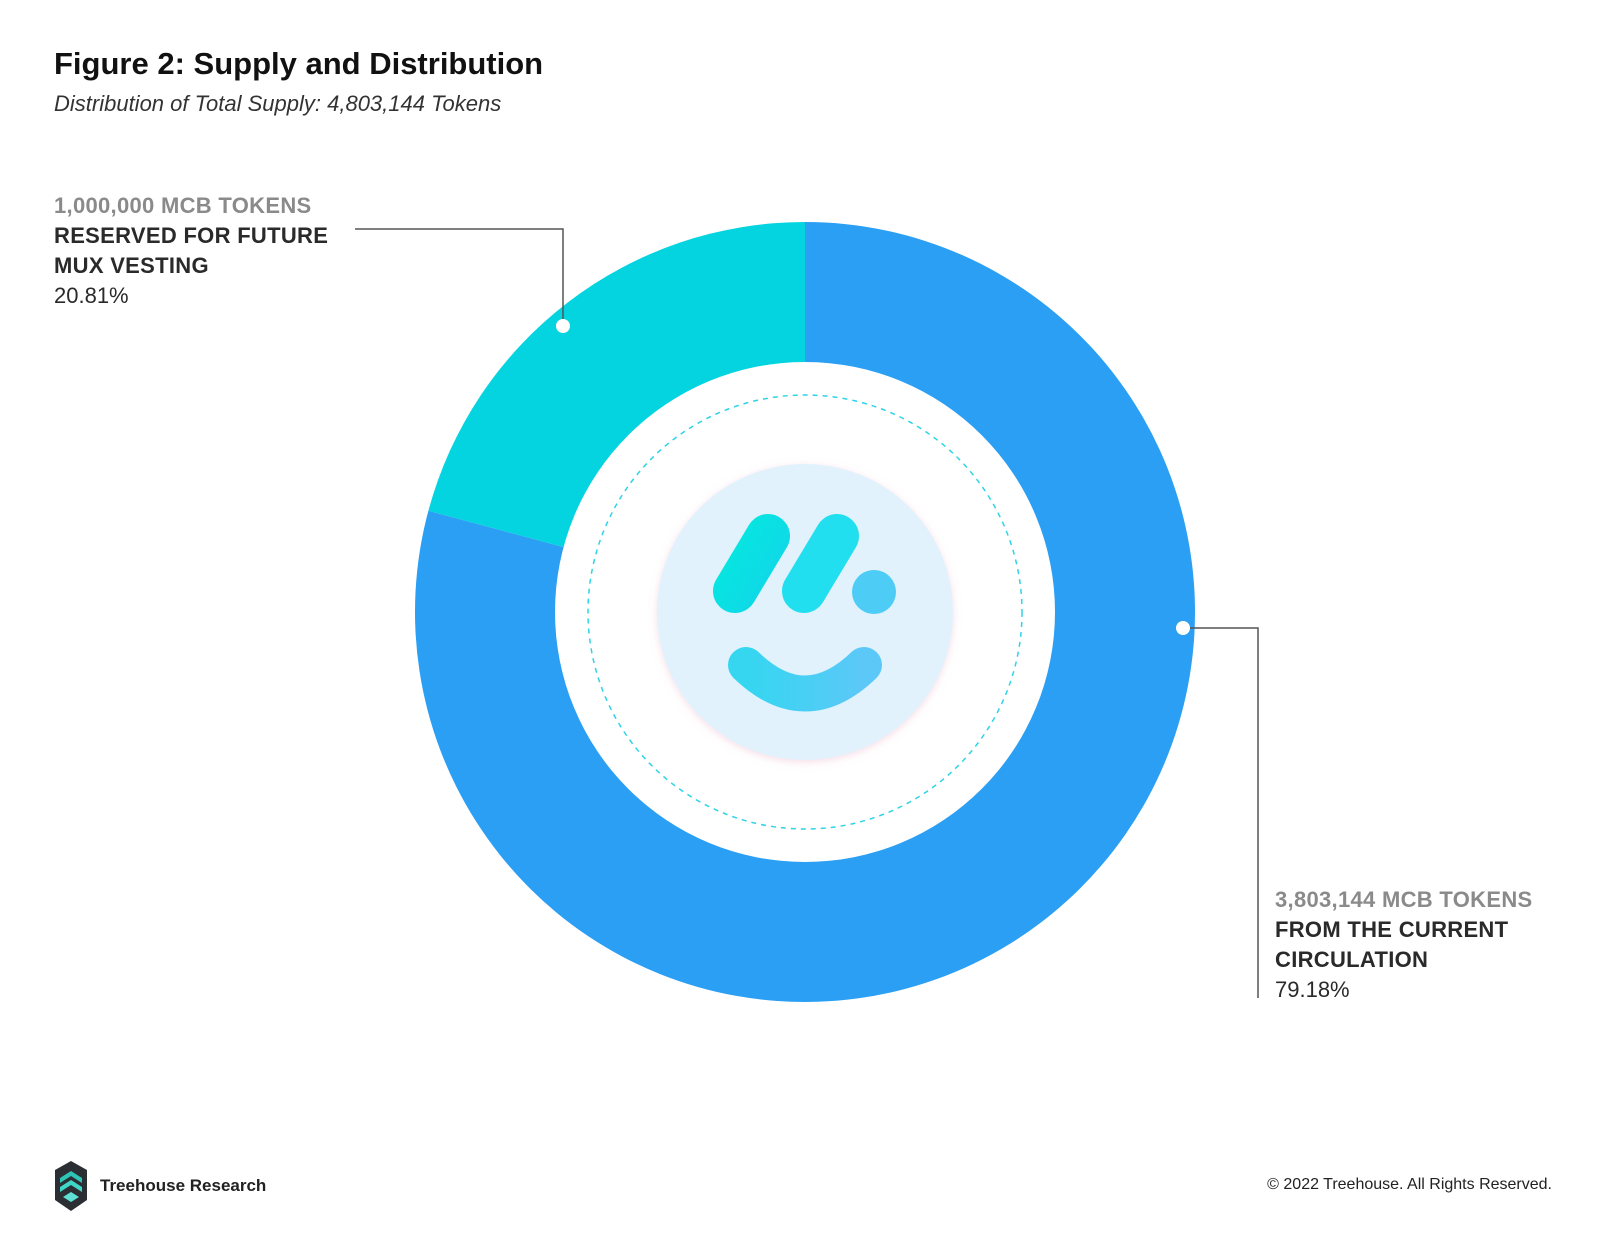 The width and height of the screenshot is (1600, 1253). Describe the element at coordinates (1183, 628) in the screenshot. I see `connector-dot-right` at that location.